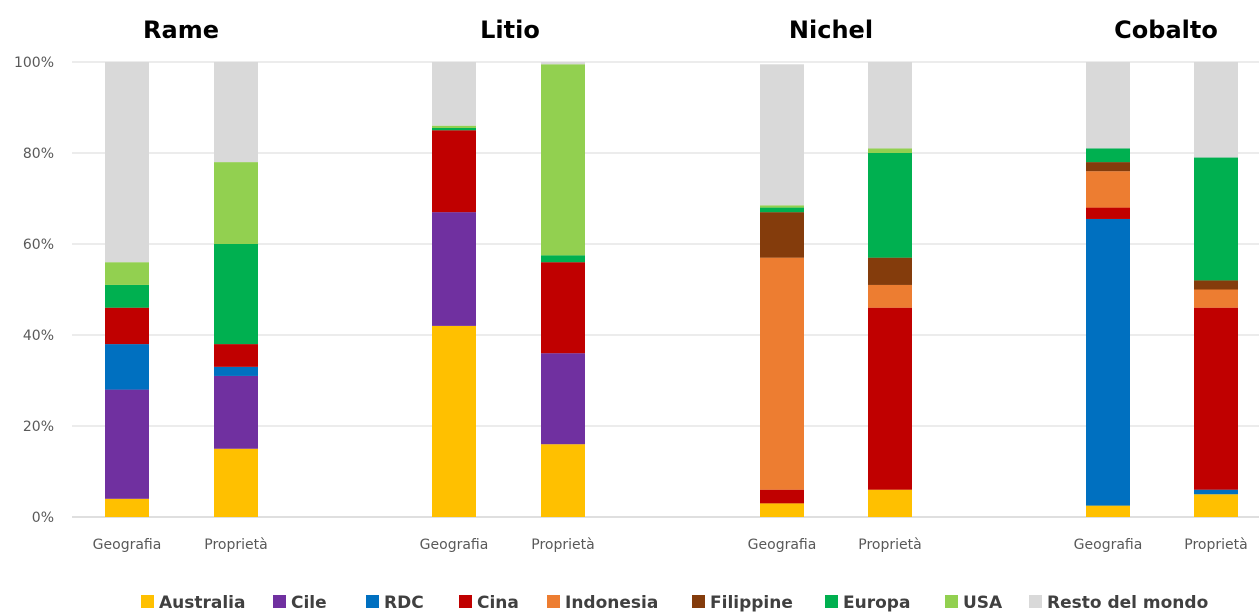 Image resolution: width=1259 pixels, height=614 pixels. What do you see at coordinates (498, 603) in the screenshot?
I see `legend-label: Cina` at bounding box center [498, 603].